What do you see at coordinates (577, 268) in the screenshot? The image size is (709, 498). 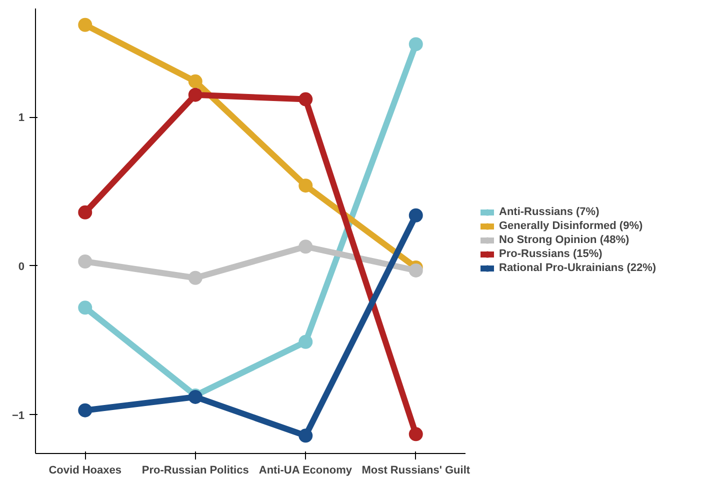 I see `legend-label: Rational Pro-Ukrainians (22%)` at bounding box center [577, 268].